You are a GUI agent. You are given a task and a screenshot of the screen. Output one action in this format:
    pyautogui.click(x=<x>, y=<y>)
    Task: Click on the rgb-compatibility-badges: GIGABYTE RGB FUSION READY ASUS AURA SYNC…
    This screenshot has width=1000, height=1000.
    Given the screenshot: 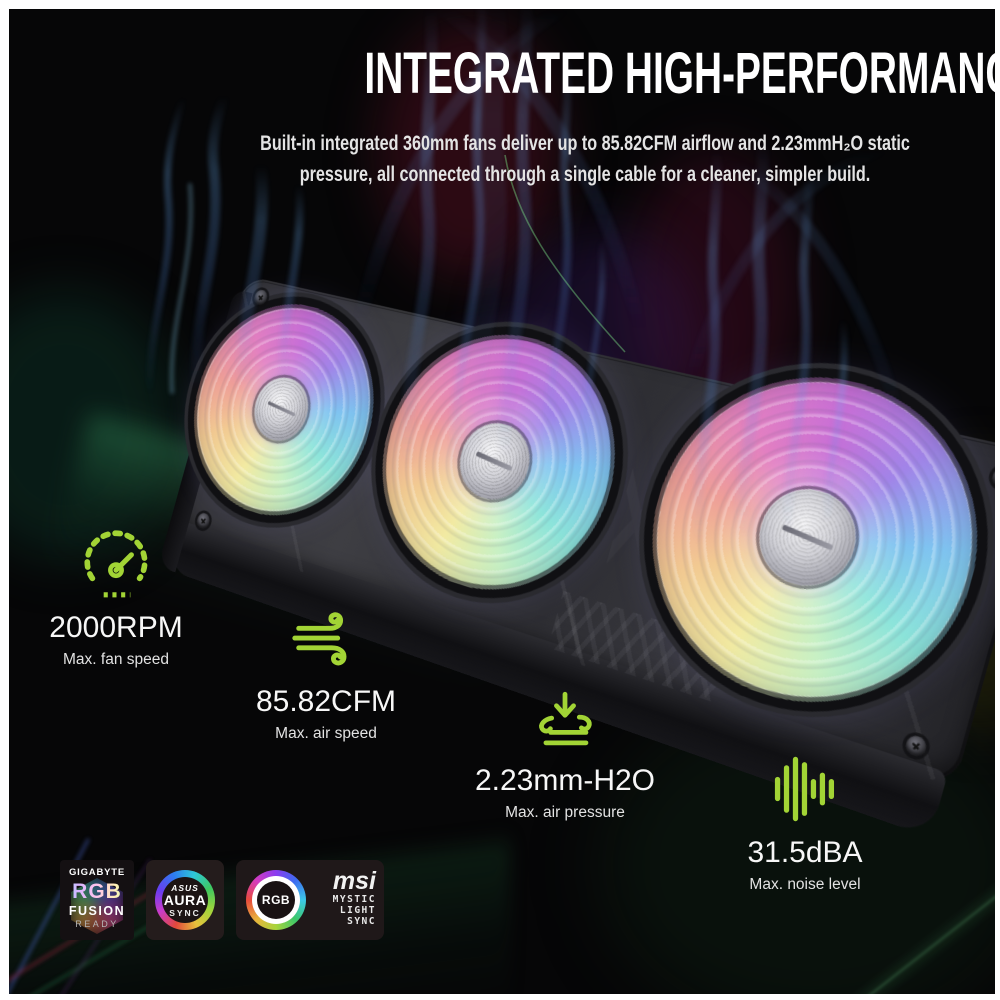 What is the action you would take?
    pyautogui.click(x=222, y=900)
    